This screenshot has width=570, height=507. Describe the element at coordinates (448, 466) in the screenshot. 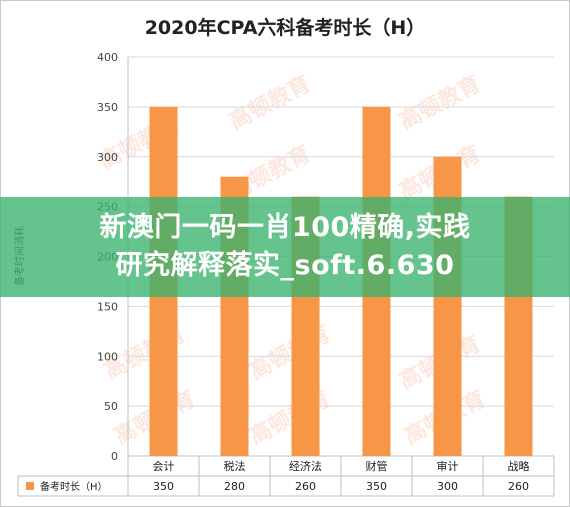

I see `x-category-label: 审计` at that location.